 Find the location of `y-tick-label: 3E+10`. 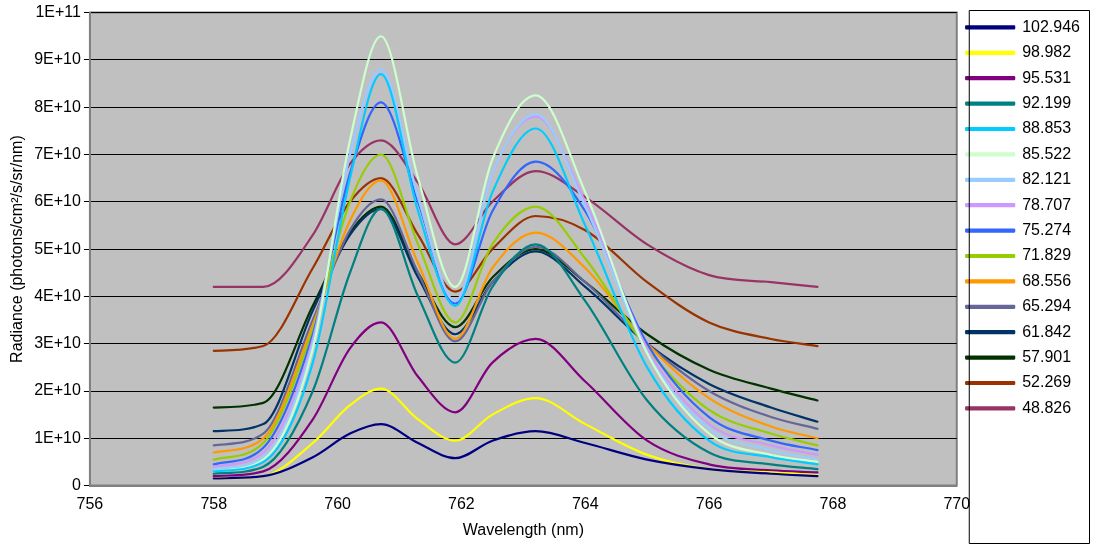

y-tick-label: 3E+10 is located at coordinates (57, 343).